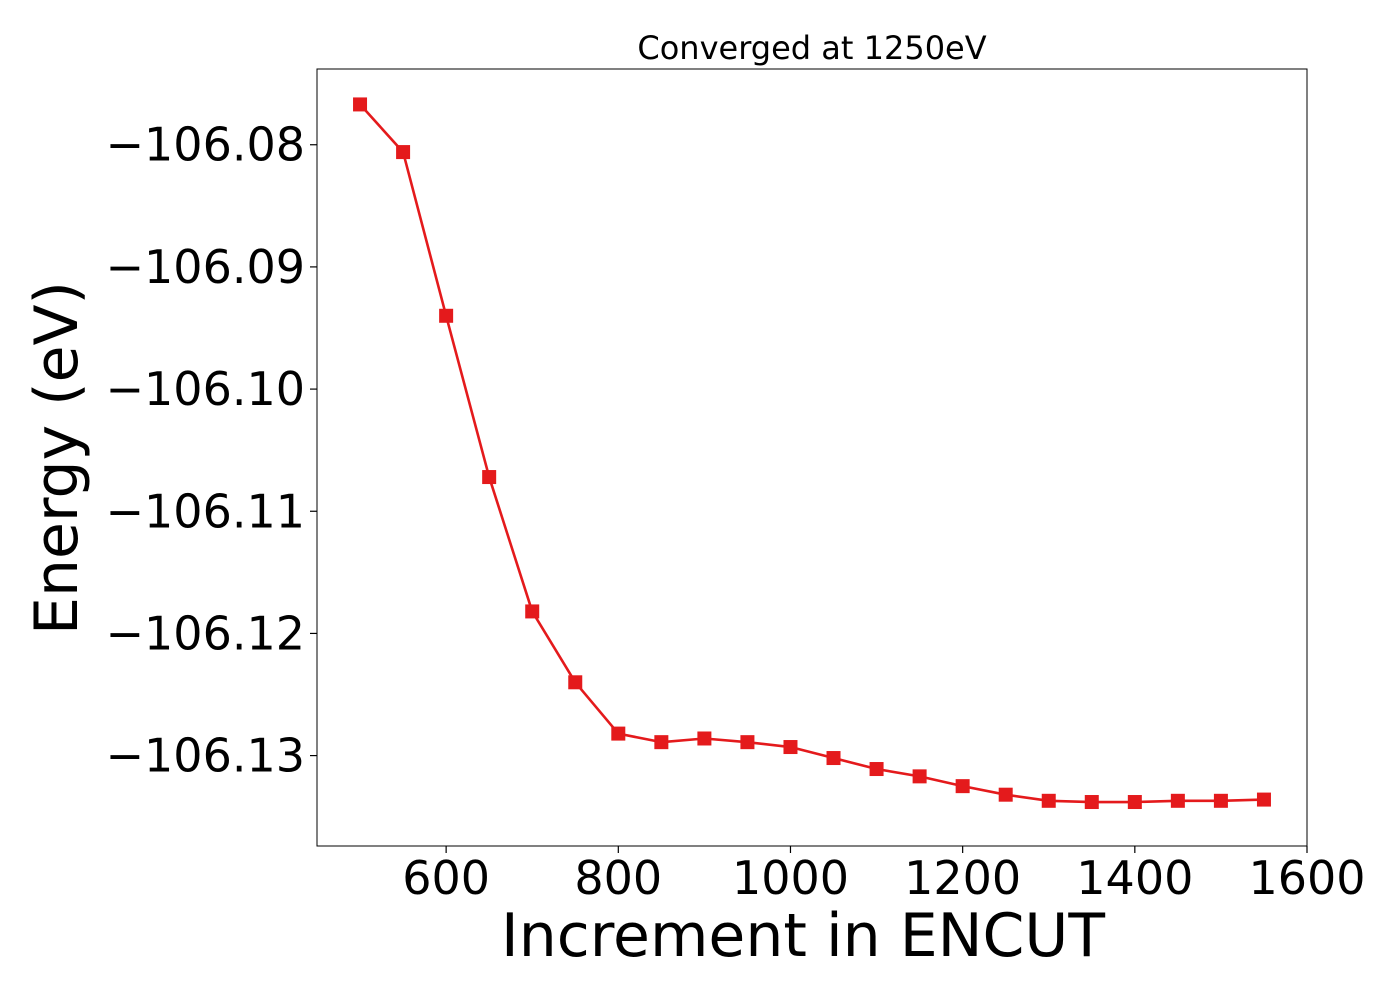 This screenshot has width=1400, height=1000. I want to click on x-axis-label: Increment in ENCUT, so click(803, 936).